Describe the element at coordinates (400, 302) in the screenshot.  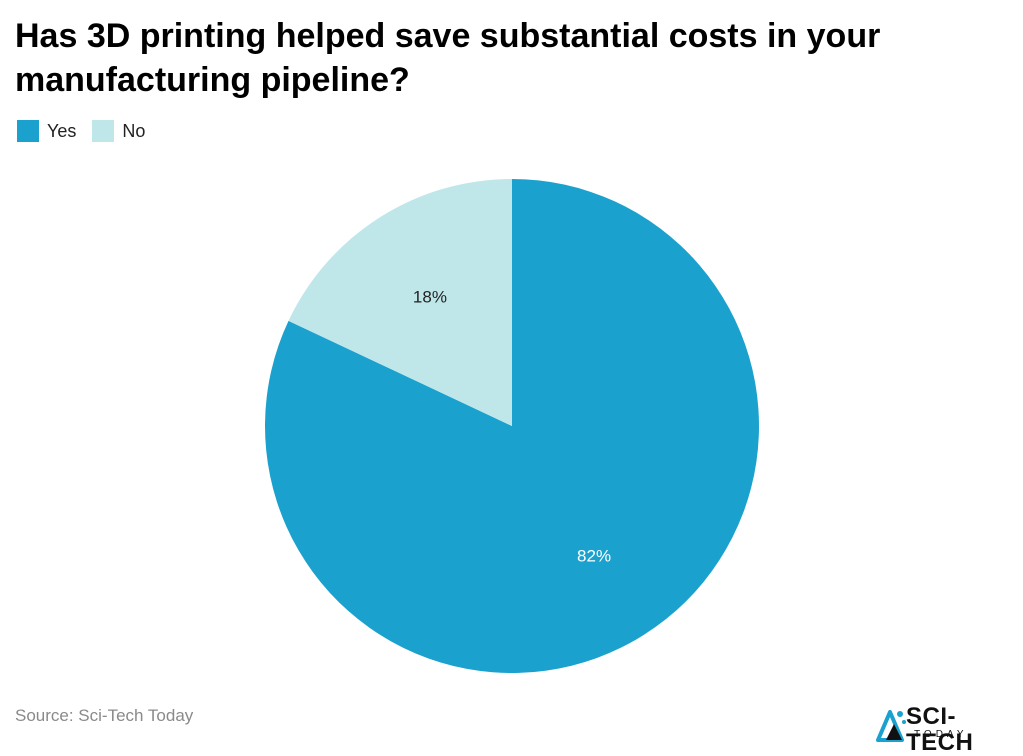
I see `pie-slice-no` at that location.